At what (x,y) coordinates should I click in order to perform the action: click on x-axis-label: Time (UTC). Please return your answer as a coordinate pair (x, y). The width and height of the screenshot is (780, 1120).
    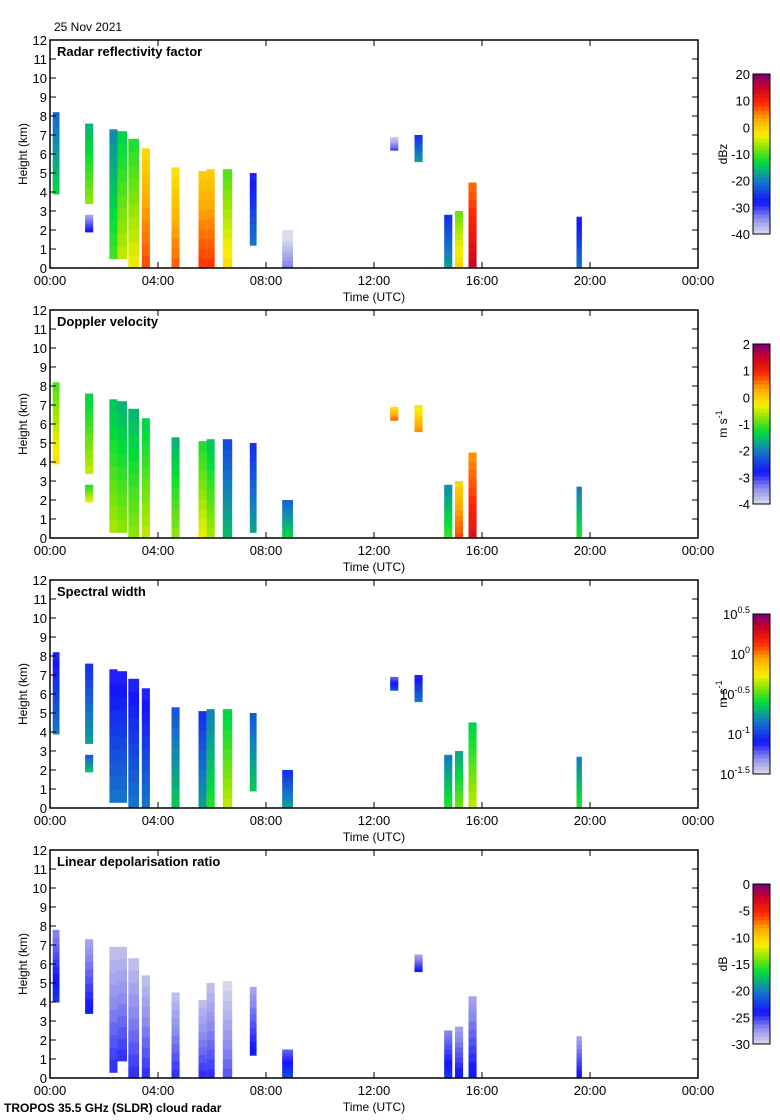
    Looking at the image, I should click on (374, 837).